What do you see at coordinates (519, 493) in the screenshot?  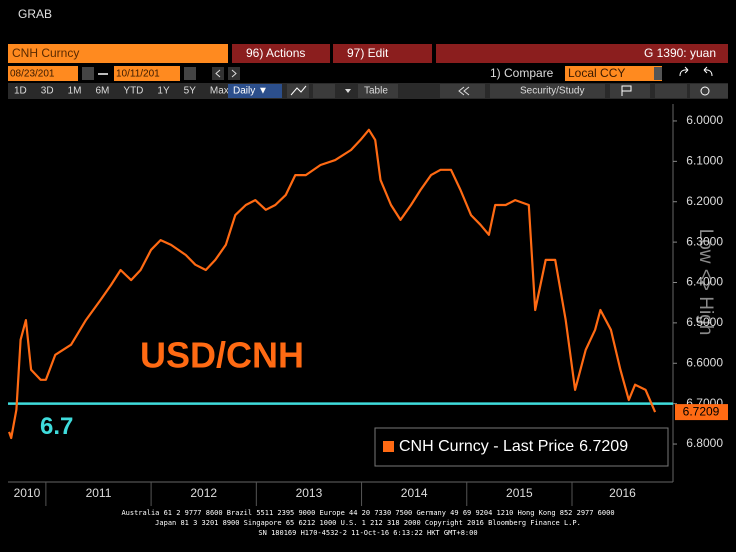 I see `x-tick-label: 2015` at bounding box center [519, 493].